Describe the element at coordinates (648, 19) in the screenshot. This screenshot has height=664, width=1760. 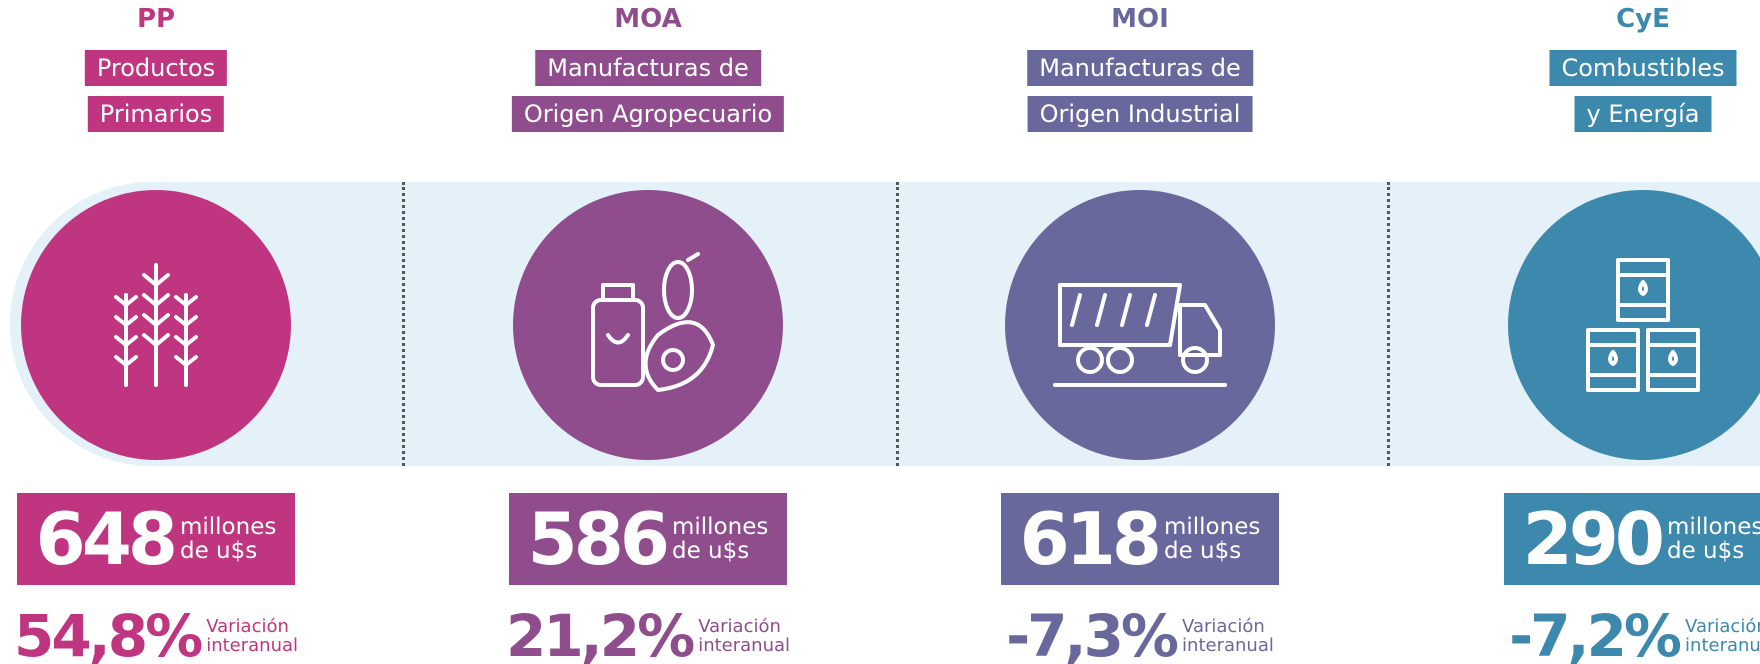
I see `column-code: MOA` at that location.